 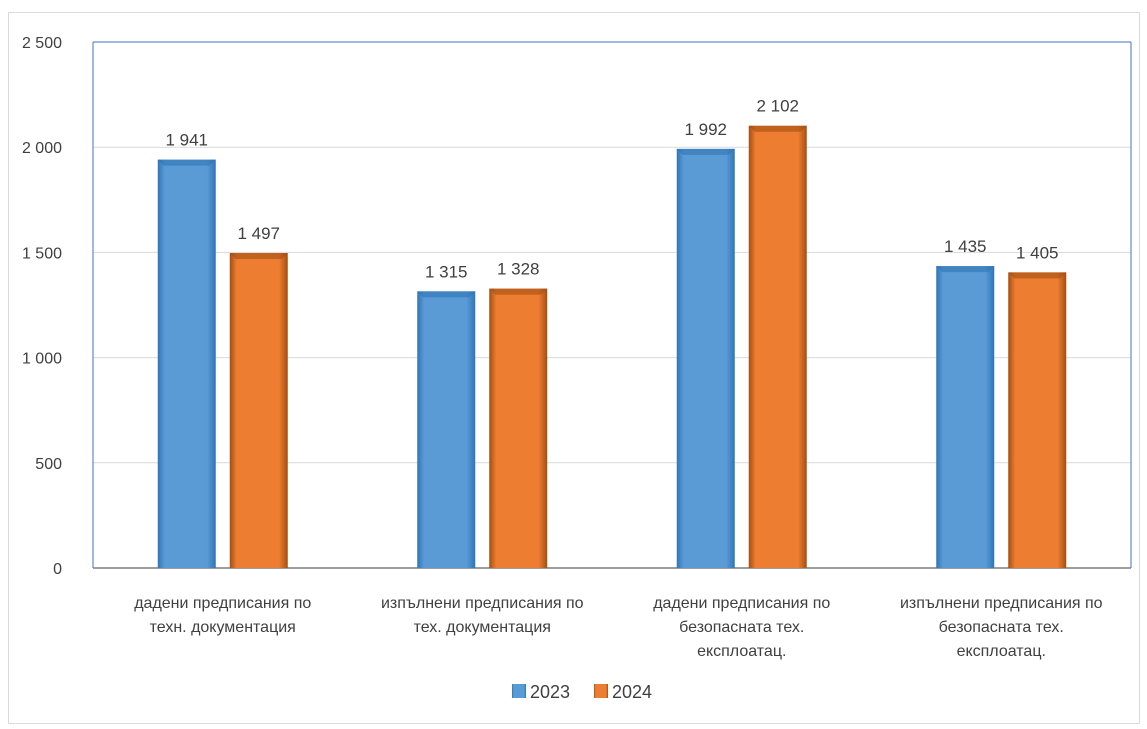 What do you see at coordinates (186, 140) in the screenshot?
I see `data-label: 1 941` at bounding box center [186, 140].